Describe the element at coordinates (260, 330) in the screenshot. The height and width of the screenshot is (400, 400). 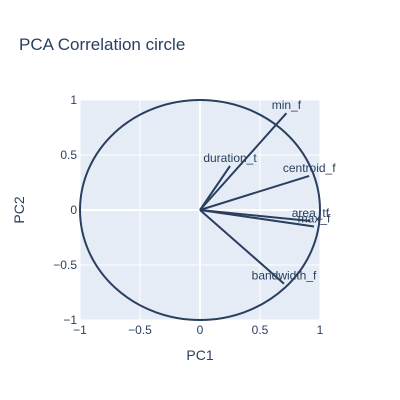
I see `x-tick-label: 0.5` at that location.